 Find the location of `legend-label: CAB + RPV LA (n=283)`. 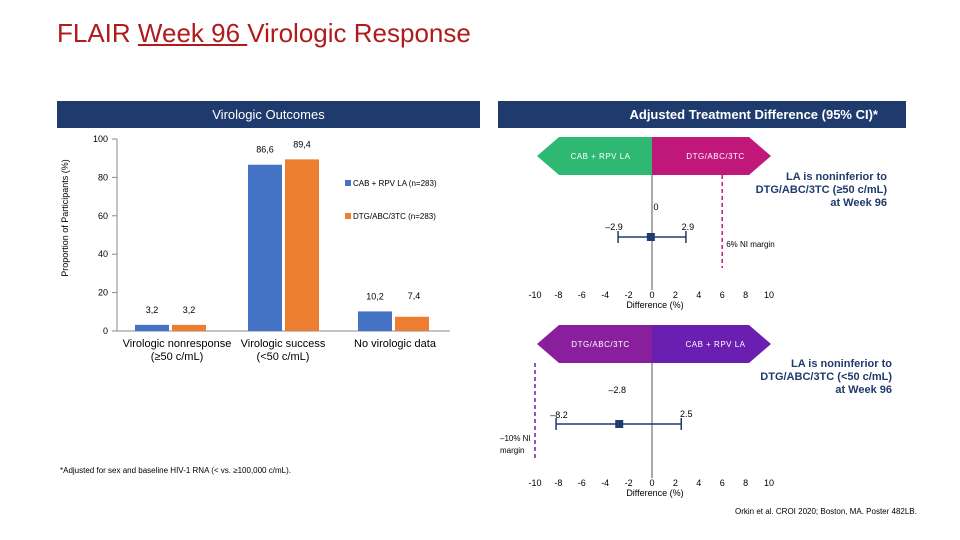

legend-label: CAB + RPV LA (n=283) is located at coordinates (395, 183).